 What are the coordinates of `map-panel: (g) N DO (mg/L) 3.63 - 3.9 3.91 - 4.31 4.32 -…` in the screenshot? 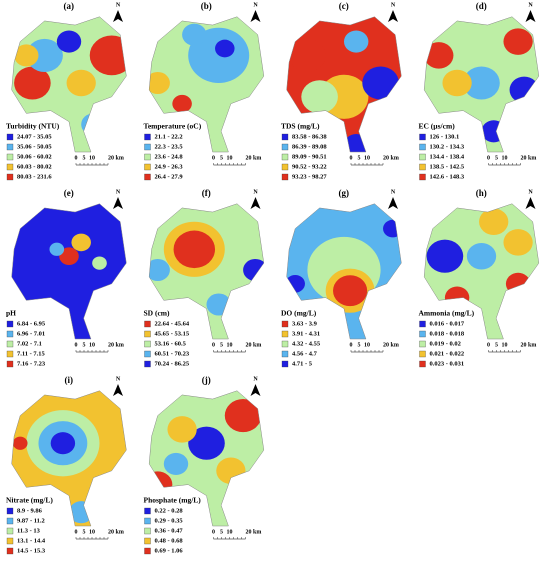 It's located at (341, 278).